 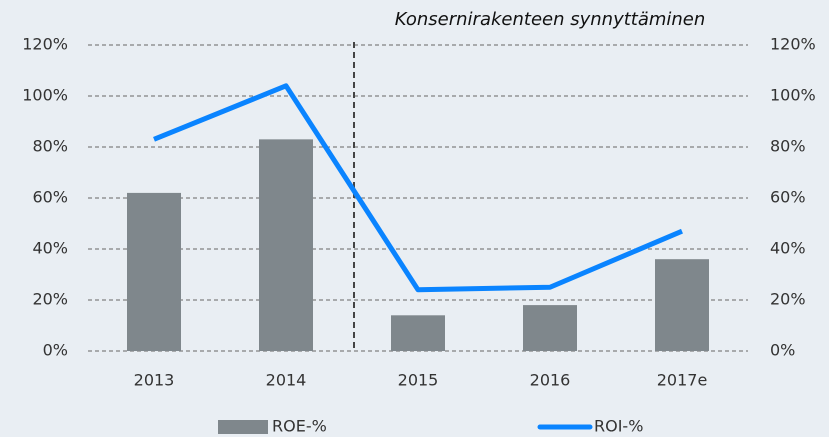 I want to click on y-tick-label: 120%, so click(x=45, y=44).